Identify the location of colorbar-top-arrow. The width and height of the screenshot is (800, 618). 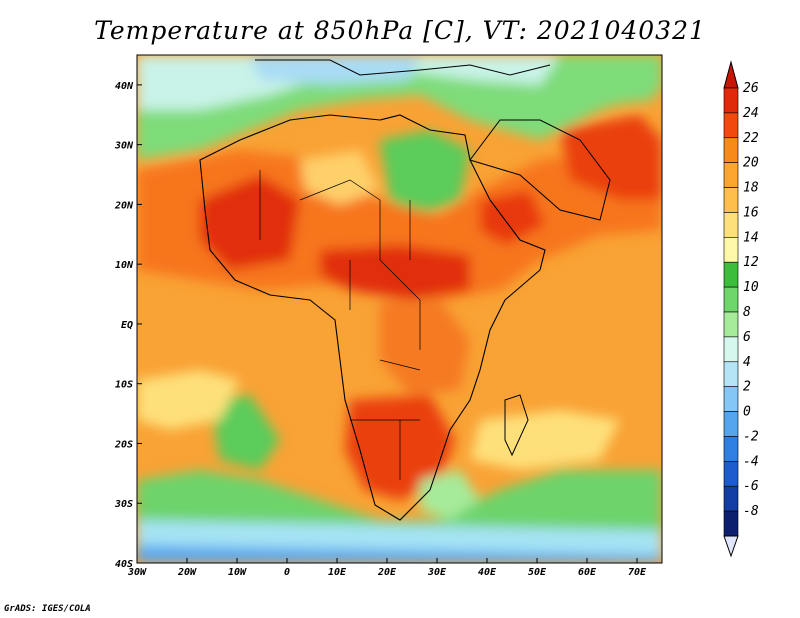
(731, 74).